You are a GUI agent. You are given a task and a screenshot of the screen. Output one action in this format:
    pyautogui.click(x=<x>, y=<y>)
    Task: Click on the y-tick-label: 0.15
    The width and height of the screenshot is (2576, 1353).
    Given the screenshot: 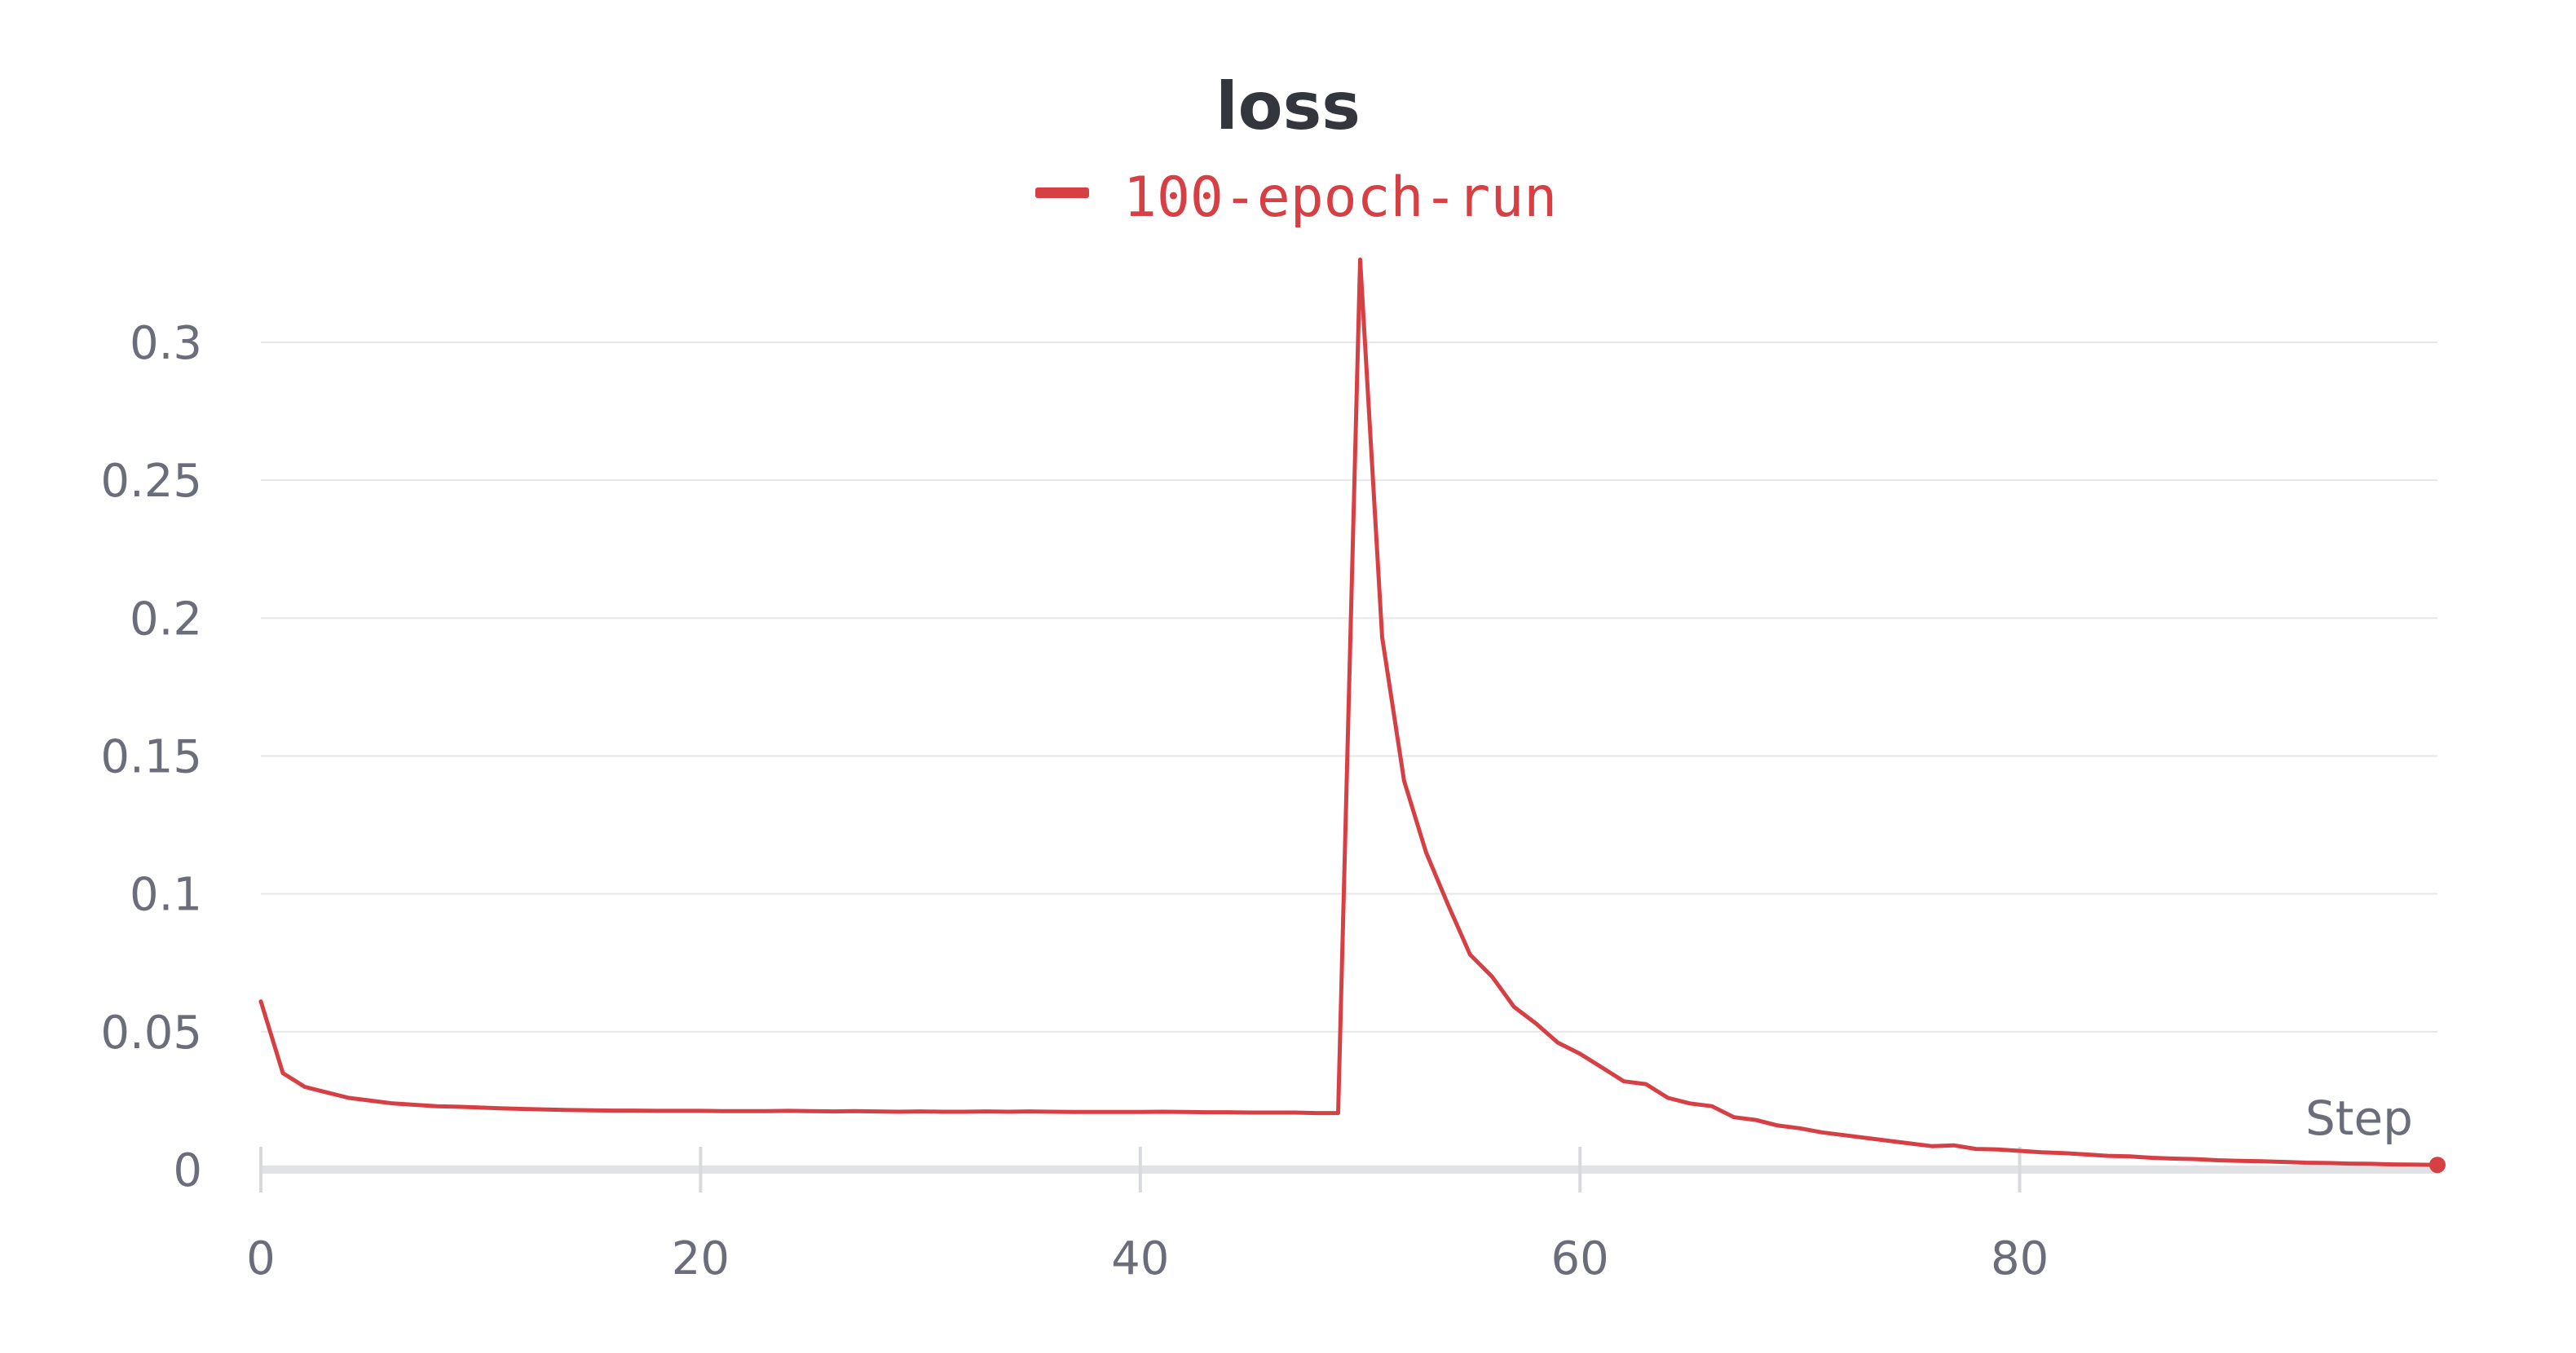 What is the action you would take?
    pyautogui.click(x=151, y=757)
    